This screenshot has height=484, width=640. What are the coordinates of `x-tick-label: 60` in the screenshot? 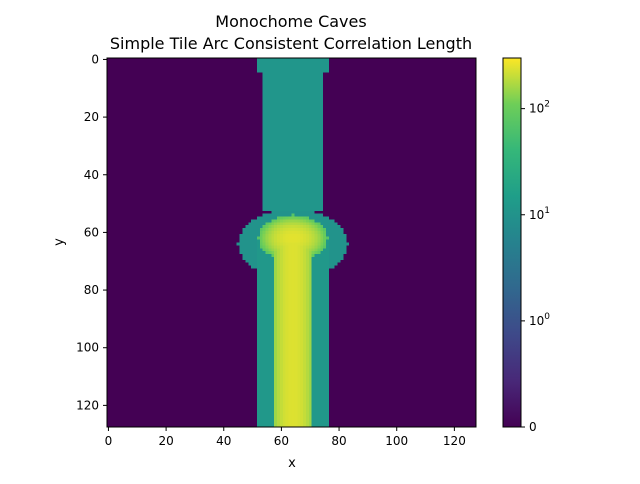 It's located at (281, 441).